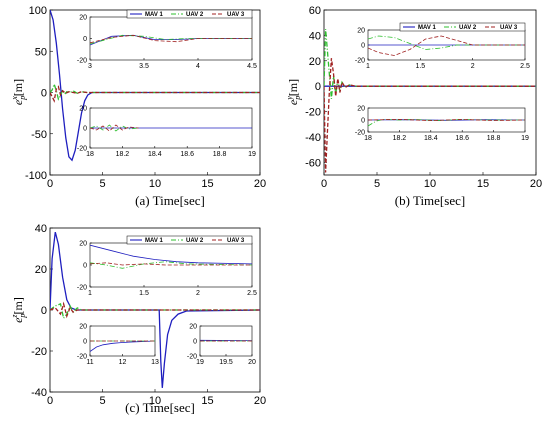  What do you see at coordinates (525, 66) in the screenshot?
I see `panel-b-inset-1-xtick-label: 2.5` at bounding box center [525, 66].